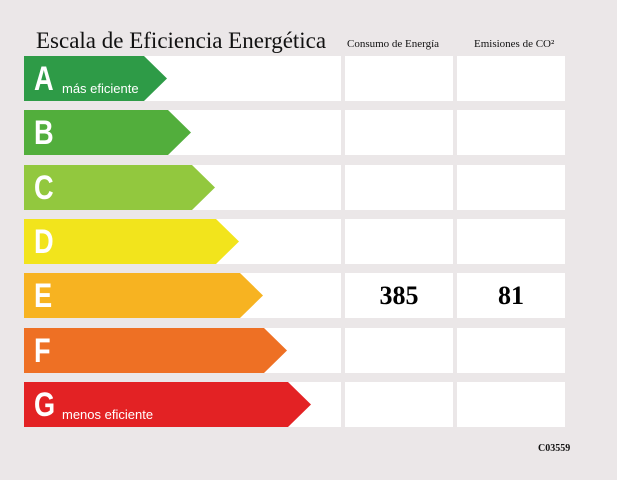  What do you see at coordinates (44, 133) in the screenshot?
I see `rating-letter: B` at bounding box center [44, 133].